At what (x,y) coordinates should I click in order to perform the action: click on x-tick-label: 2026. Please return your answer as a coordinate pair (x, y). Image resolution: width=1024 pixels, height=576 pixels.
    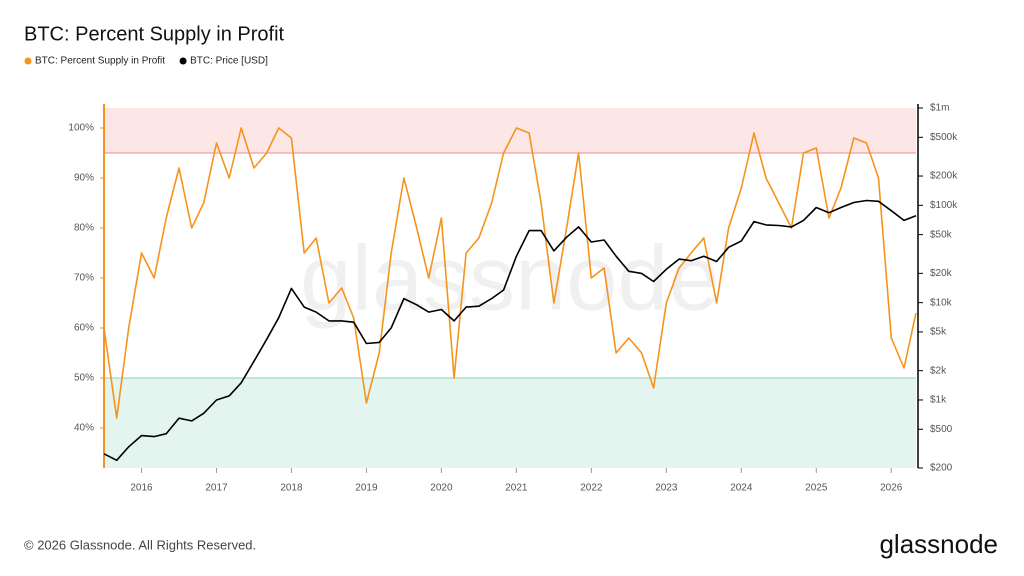
    Looking at the image, I should click on (891, 488).